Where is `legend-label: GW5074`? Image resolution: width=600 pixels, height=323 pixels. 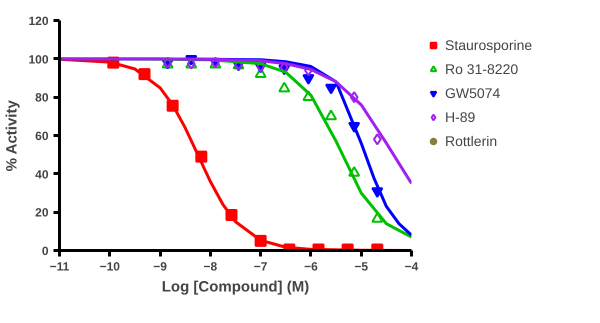
legend-label: GW5074 is located at coordinates (472, 93).